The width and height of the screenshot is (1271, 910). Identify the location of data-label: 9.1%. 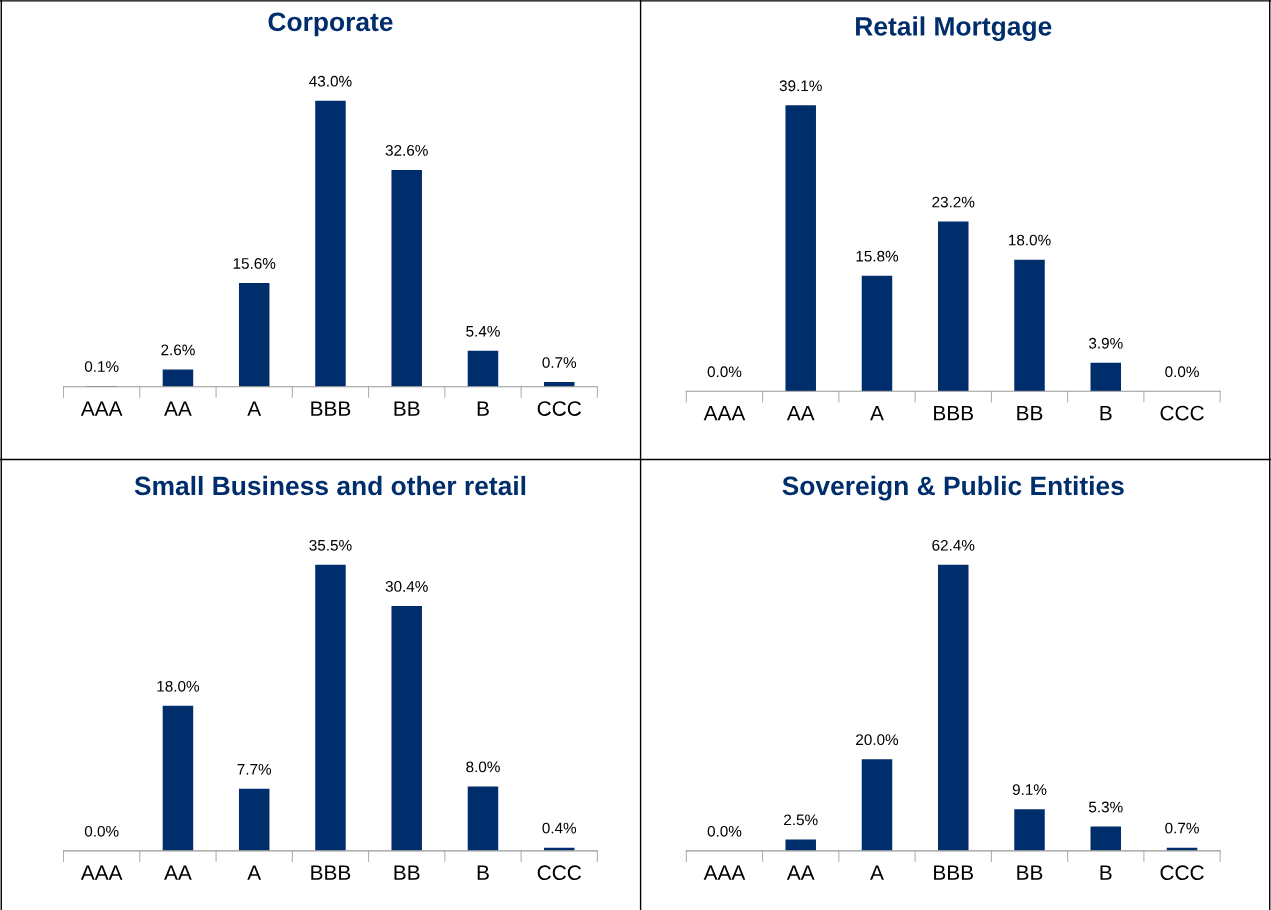
(1029, 790).